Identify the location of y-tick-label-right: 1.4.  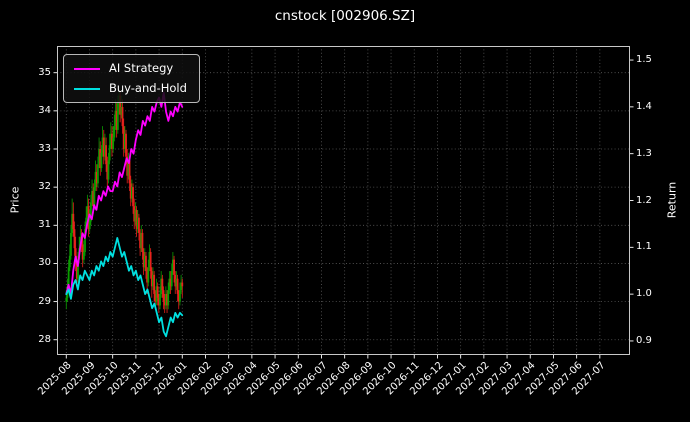
(644, 106).